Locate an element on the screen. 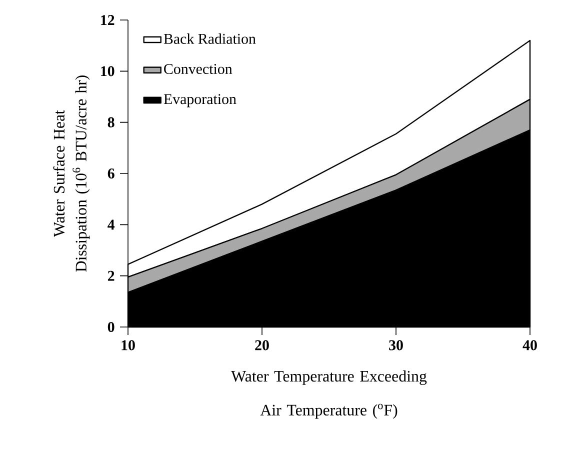 This screenshot has height=465, width=573. x-tick-label: 10 is located at coordinates (128, 345).